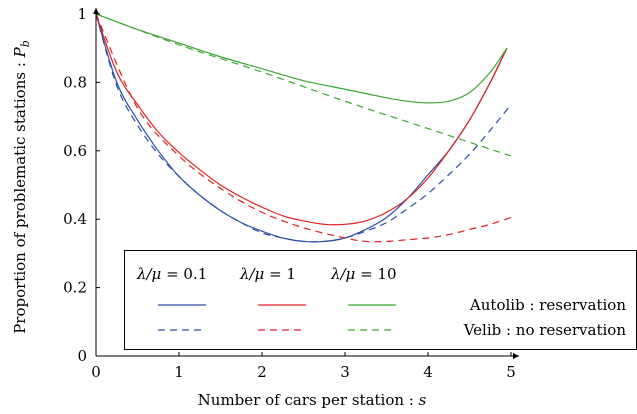 This screenshot has width=637, height=414. I want to click on legend-column-header: λ/μ = 0.1, so click(171, 274).